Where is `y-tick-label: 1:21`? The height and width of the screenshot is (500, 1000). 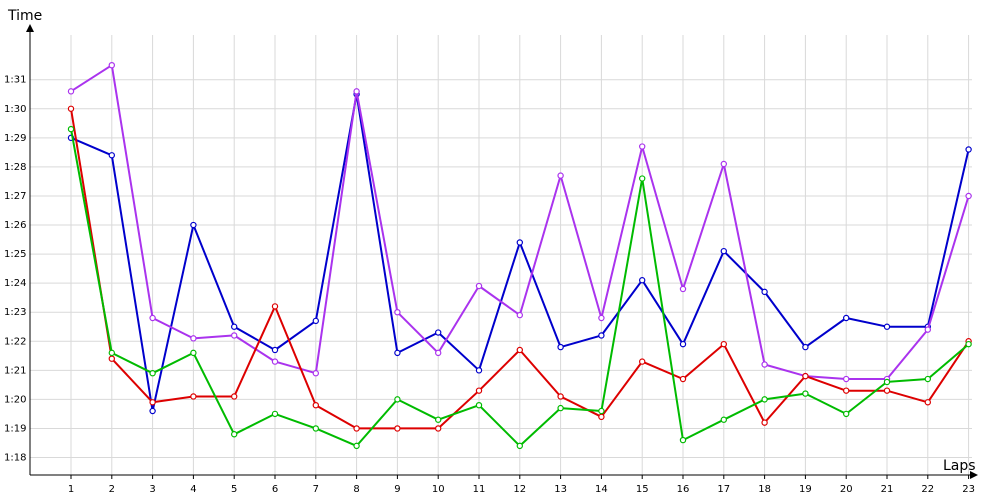
y-tick-label: 1:21 is located at coordinates (15, 370).